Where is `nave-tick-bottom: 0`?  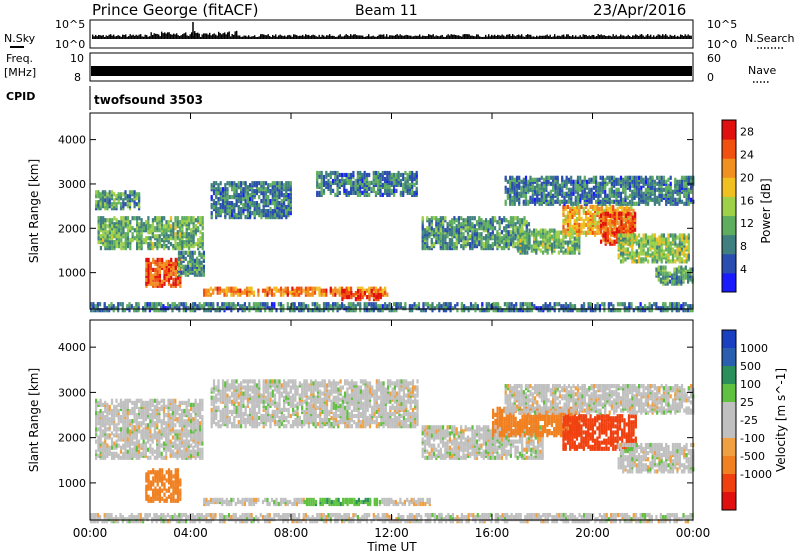 nave-tick-bottom: 0 is located at coordinates (710, 77).